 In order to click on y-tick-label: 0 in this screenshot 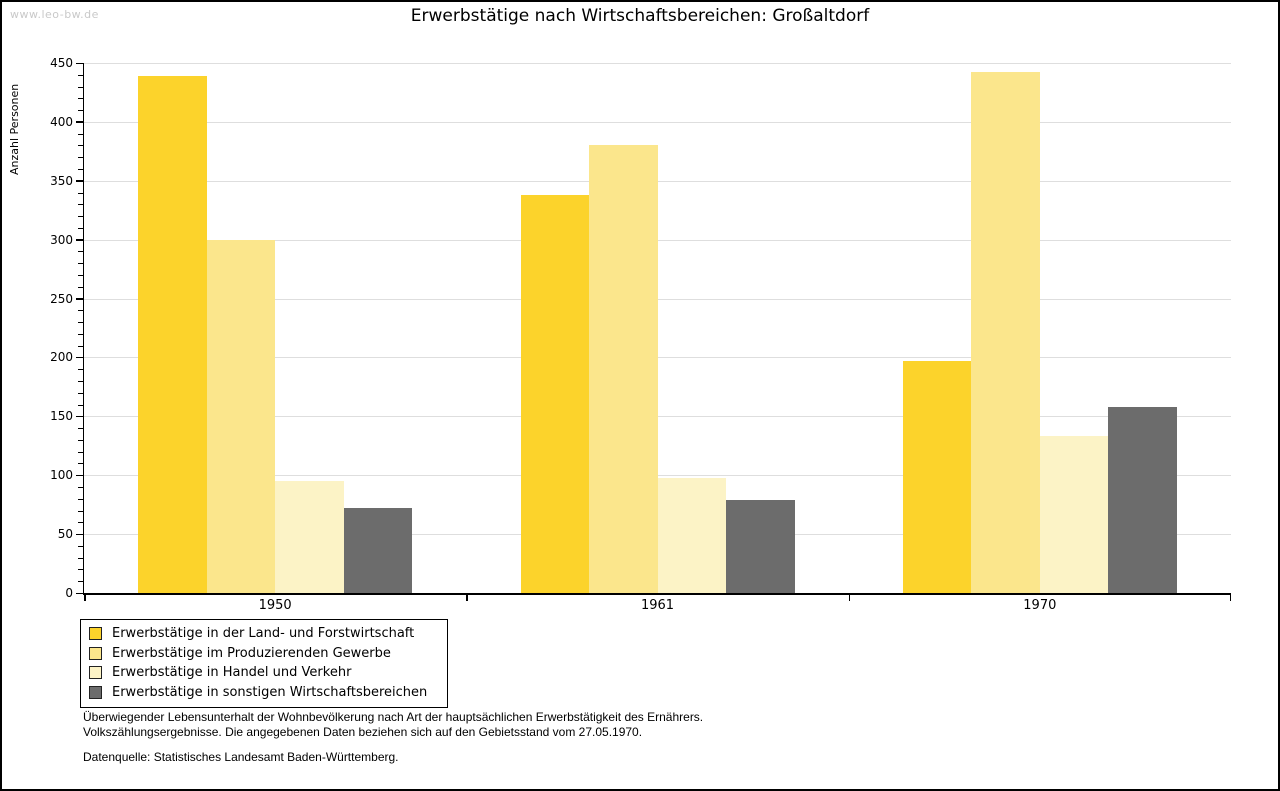, I will do `click(69, 593)`.